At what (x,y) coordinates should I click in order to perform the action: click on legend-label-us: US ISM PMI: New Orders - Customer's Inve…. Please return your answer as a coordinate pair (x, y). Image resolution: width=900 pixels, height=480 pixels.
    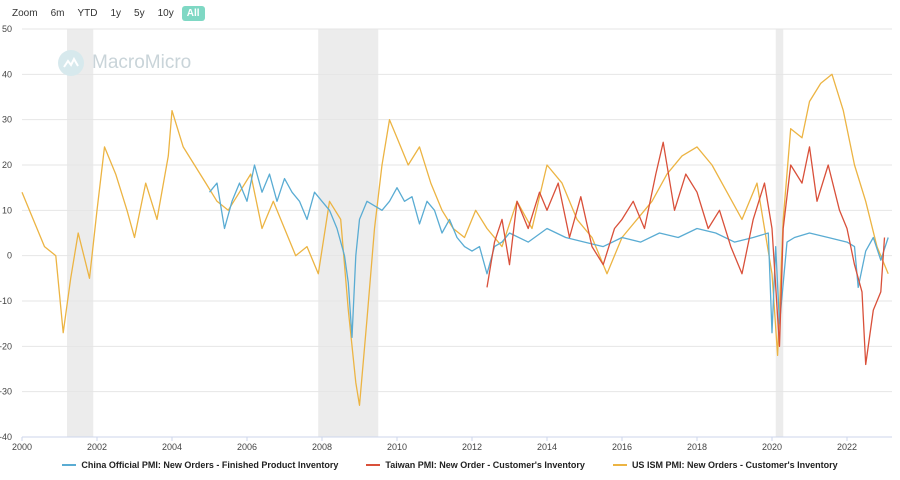
    Looking at the image, I should click on (734, 465).